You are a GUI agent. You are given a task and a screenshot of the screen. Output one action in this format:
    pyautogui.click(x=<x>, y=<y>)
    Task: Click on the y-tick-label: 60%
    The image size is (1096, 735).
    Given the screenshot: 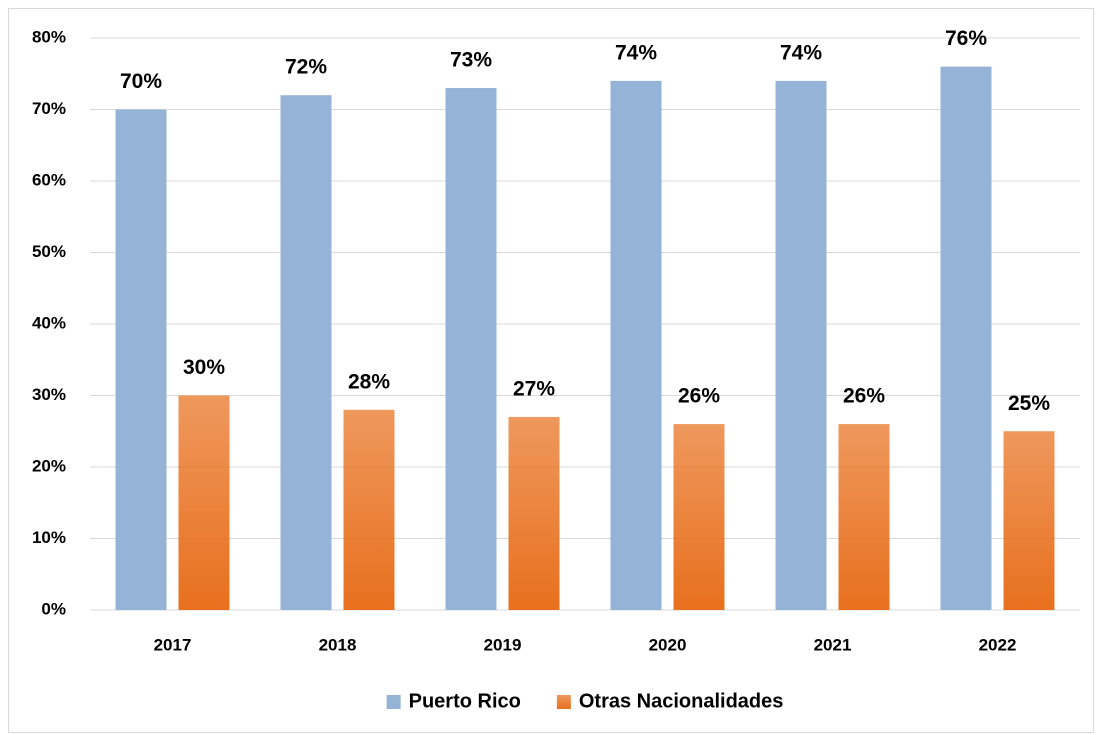 What is the action you would take?
    pyautogui.click(x=49, y=179)
    